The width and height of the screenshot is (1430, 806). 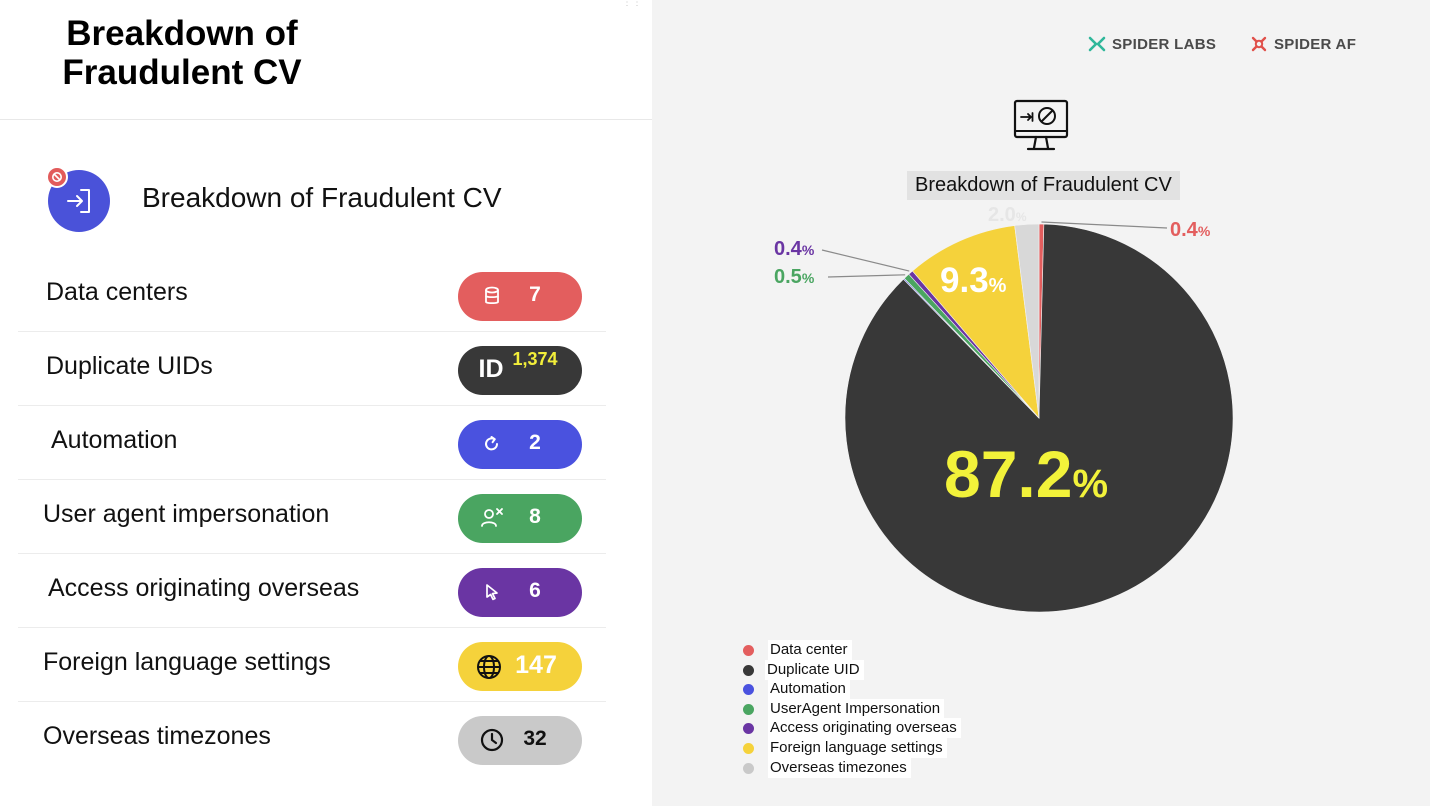 What do you see at coordinates (492, 592) in the screenshot?
I see `cursor-icon` at bounding box center [492, 592].